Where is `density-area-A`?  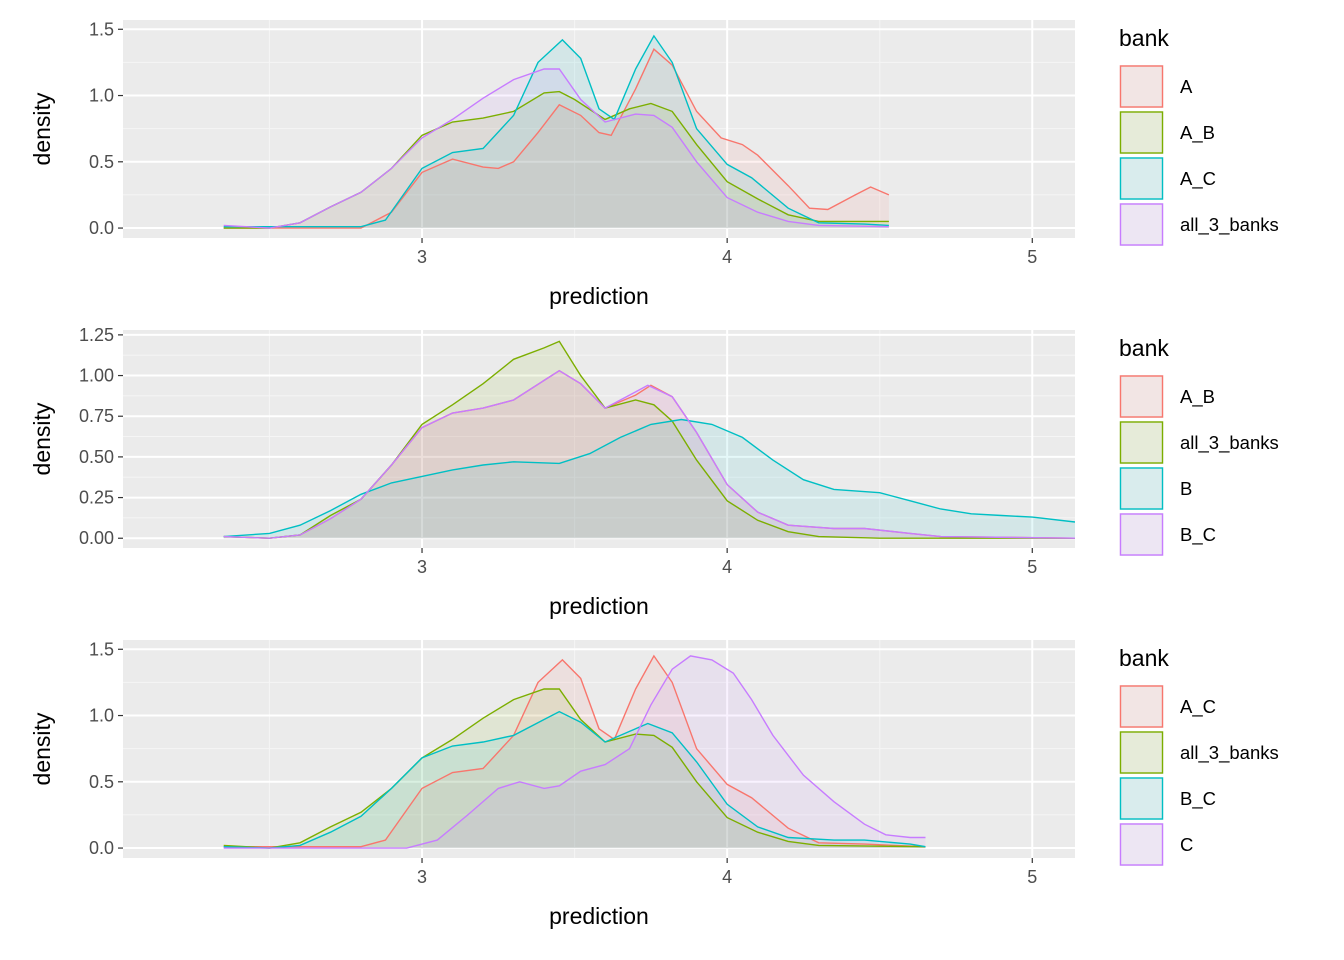
density-area-A is located at coordinates (556, 139).